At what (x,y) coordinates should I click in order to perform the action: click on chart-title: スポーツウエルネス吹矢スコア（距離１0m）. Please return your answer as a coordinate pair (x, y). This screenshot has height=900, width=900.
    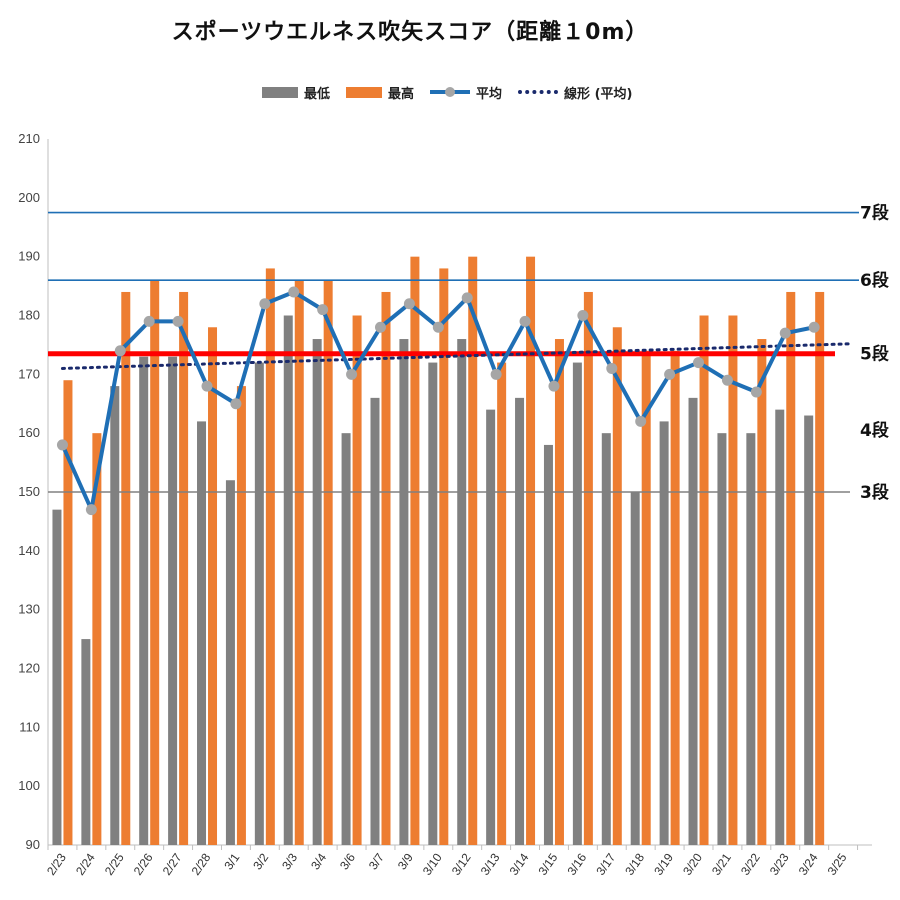
    Looking at the image, I should click on (410, 32).